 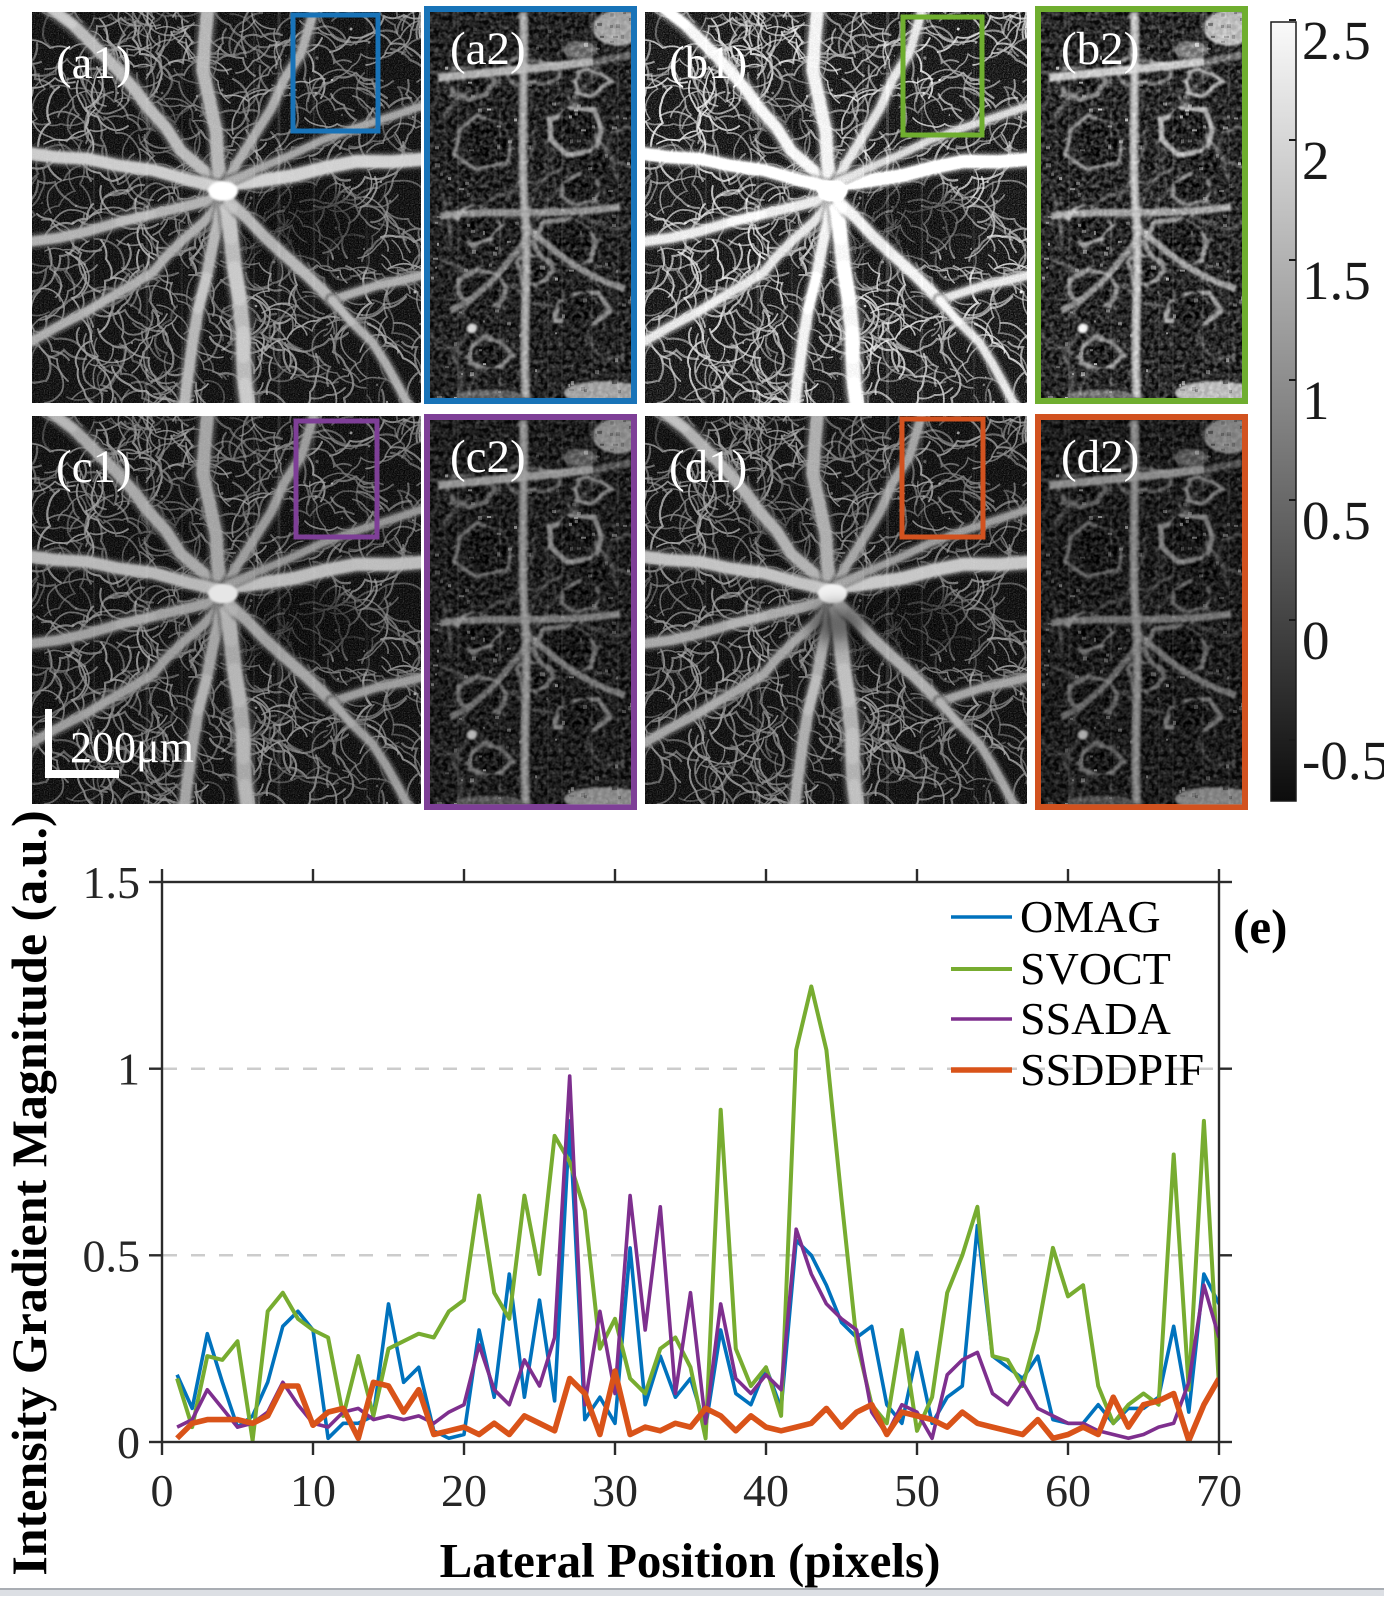 I want to click on svg-text: 70, so click(x=1219, y=1490).